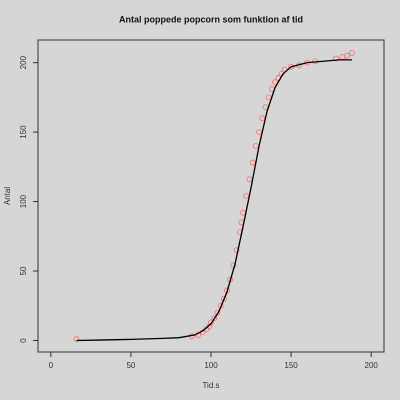  I want to click on x-tick-label: 50, so click(130, 365).